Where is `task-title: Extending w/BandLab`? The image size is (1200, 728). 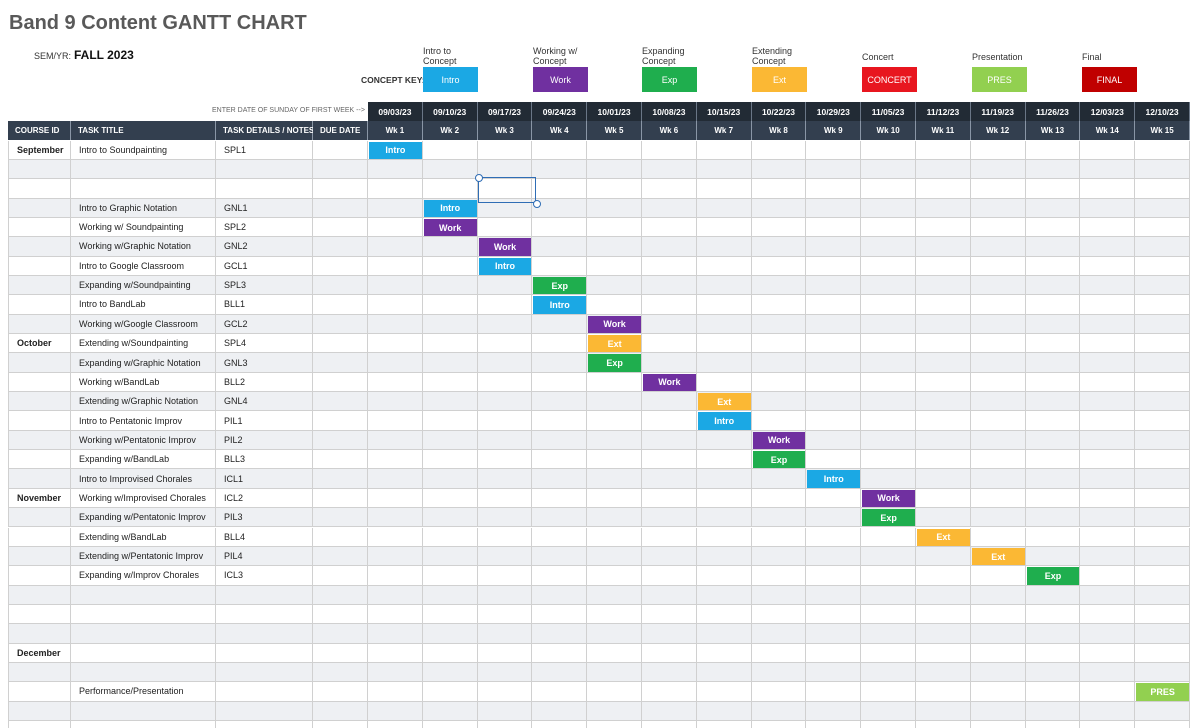 task-title: Extending w/BandLab is located at coordinates (143, 537).